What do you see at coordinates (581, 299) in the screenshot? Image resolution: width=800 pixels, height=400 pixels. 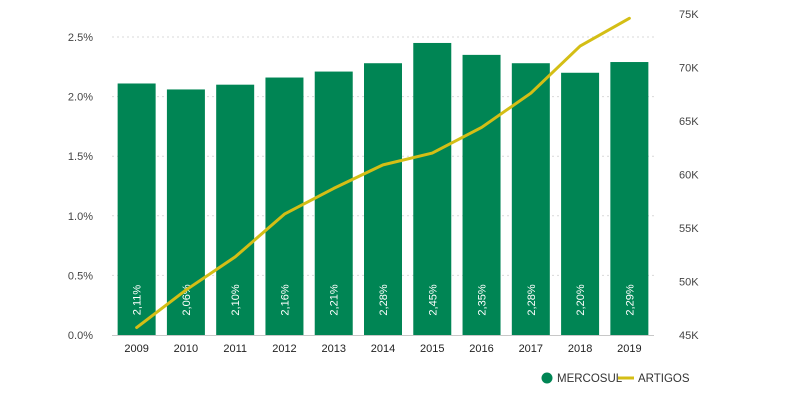 I see `bar-data-label: 2,20%` at bounding box center [581, 299].